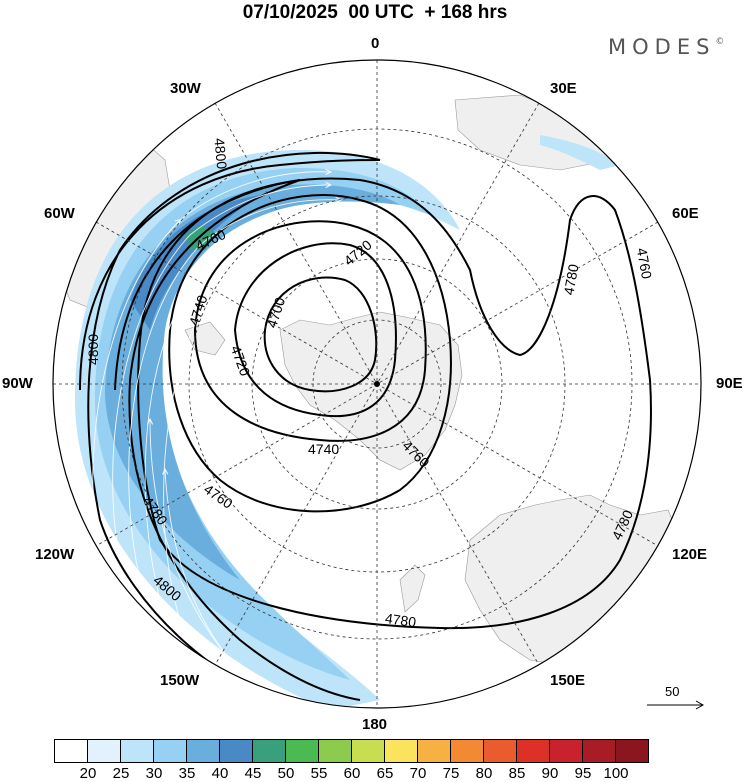 This screenshot has width=750, height=782. Describe the element at coordinates (568, 680) in the screenshot. I see `lon-label-150e: 150E` at that location.